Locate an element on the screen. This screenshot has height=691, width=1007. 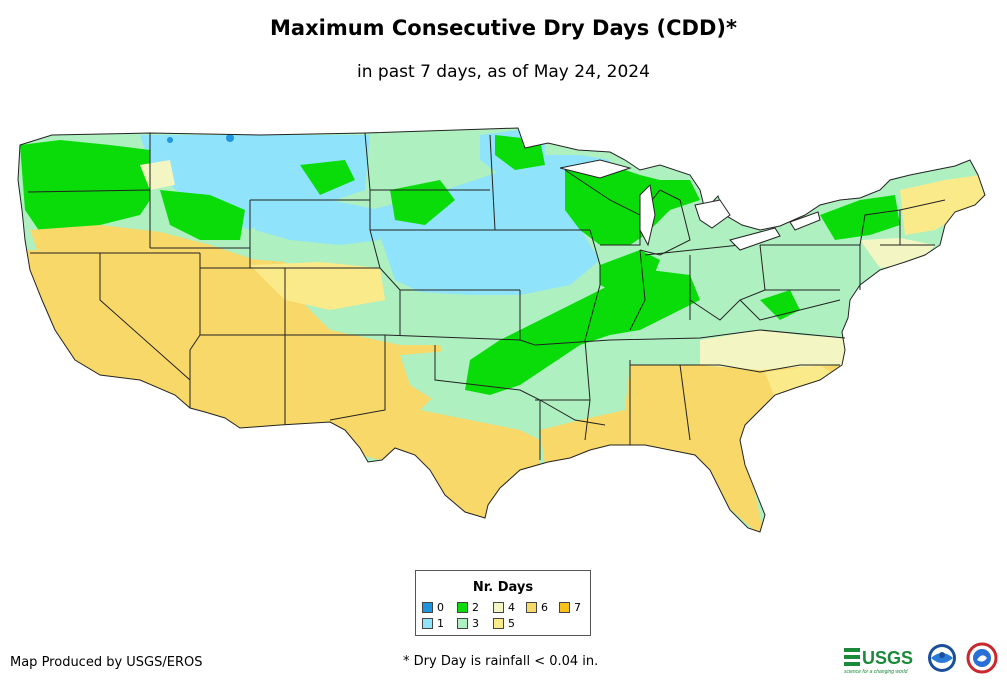
usgs-logo-text: USGS is located at coordinates (887, 658).